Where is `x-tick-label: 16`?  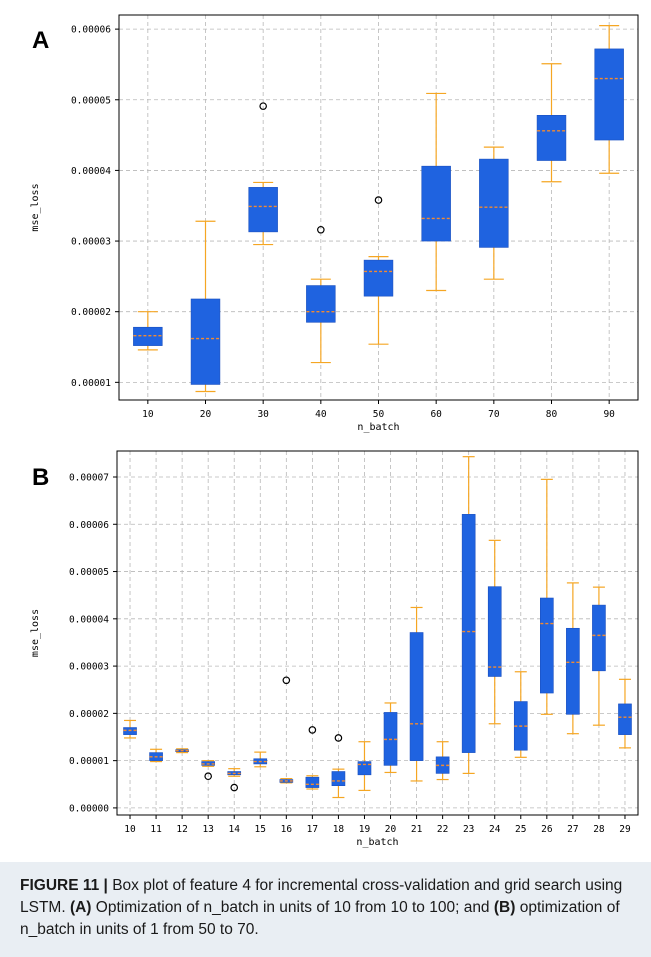
x-tick-label: 16 is located at coordinates (287, 829).